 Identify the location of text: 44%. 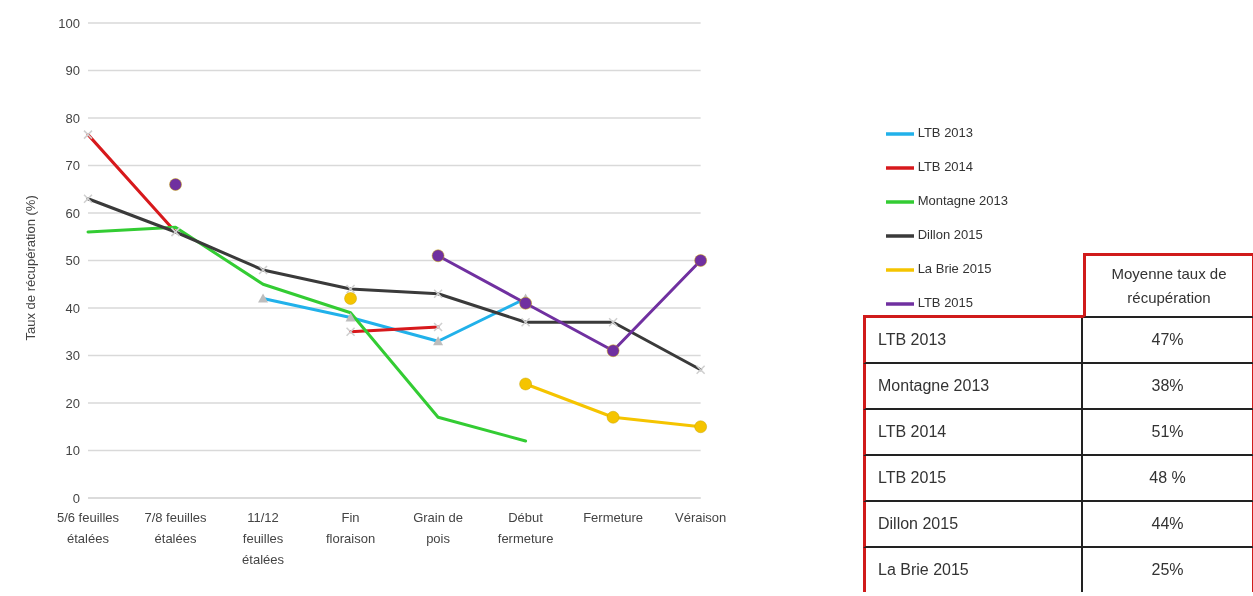
(1167, 523).